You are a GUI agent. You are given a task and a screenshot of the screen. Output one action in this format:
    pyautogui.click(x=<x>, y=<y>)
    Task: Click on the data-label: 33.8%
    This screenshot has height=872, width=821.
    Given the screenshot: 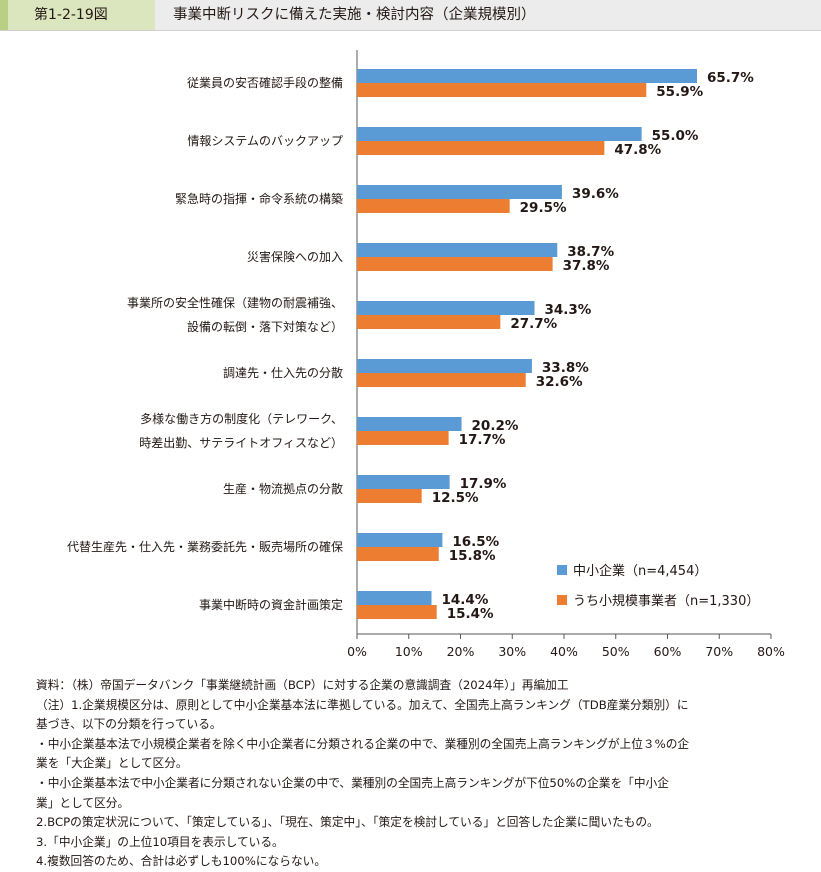 What is the action you would take?
    pyautogui.click(x=565, y=368)
    